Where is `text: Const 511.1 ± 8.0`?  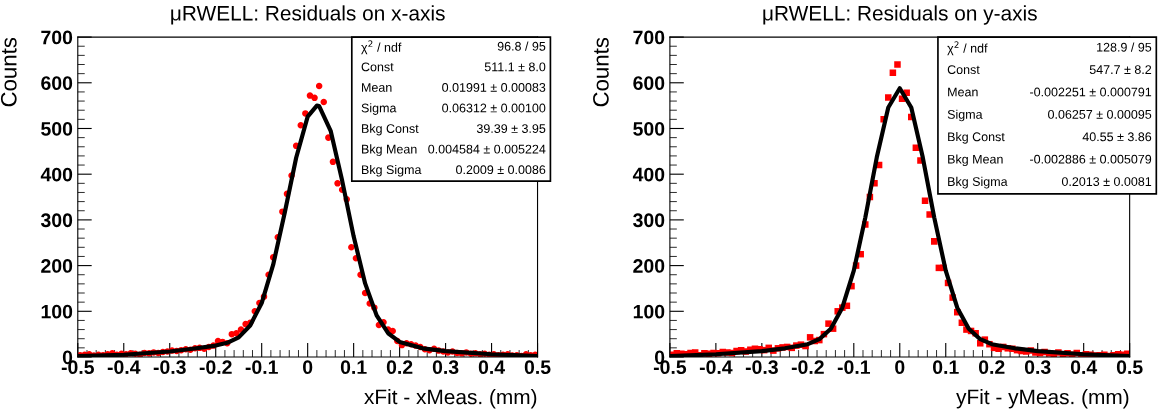
text: Const 511.1 ± 8.0 is located at coordinates (453, 67).